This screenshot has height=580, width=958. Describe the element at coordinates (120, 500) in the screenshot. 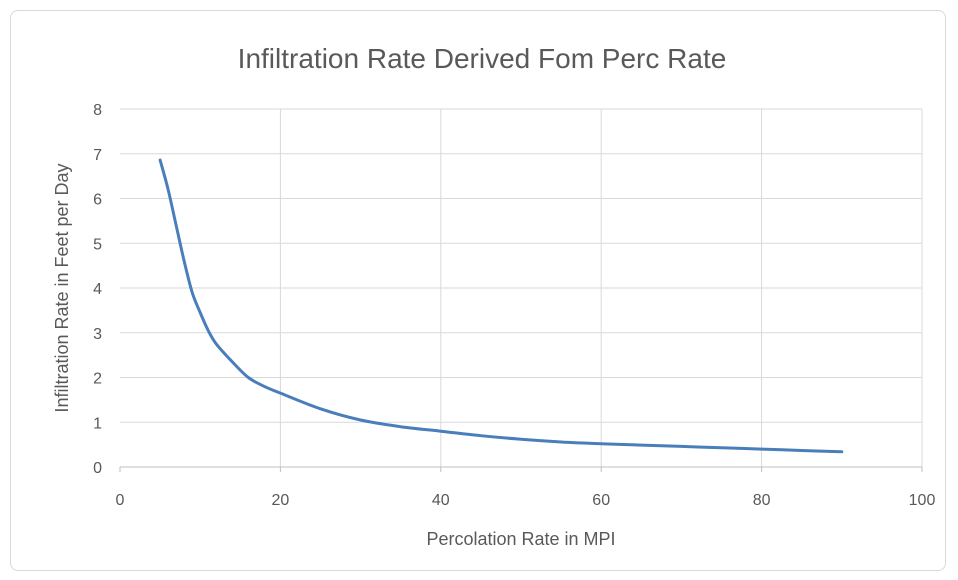

I see `x-tick-label: 0` at that location.